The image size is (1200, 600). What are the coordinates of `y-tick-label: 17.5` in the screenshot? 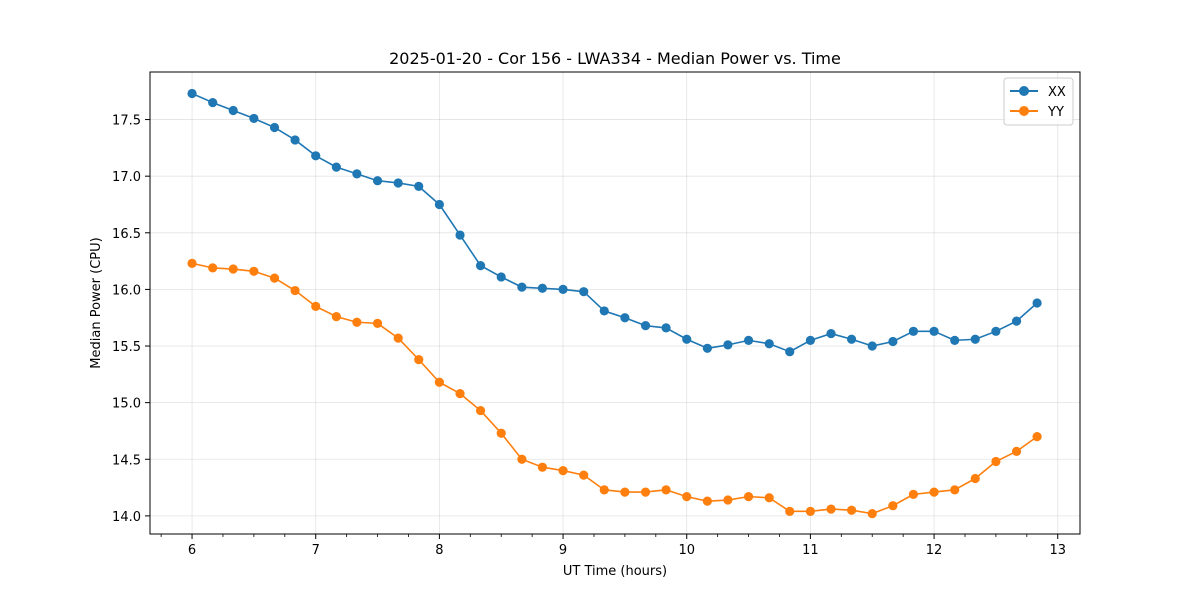 It's located at (126, 121).